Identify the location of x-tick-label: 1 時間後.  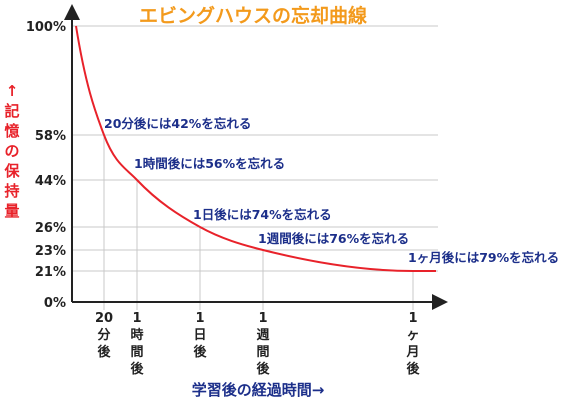
(137, 344).